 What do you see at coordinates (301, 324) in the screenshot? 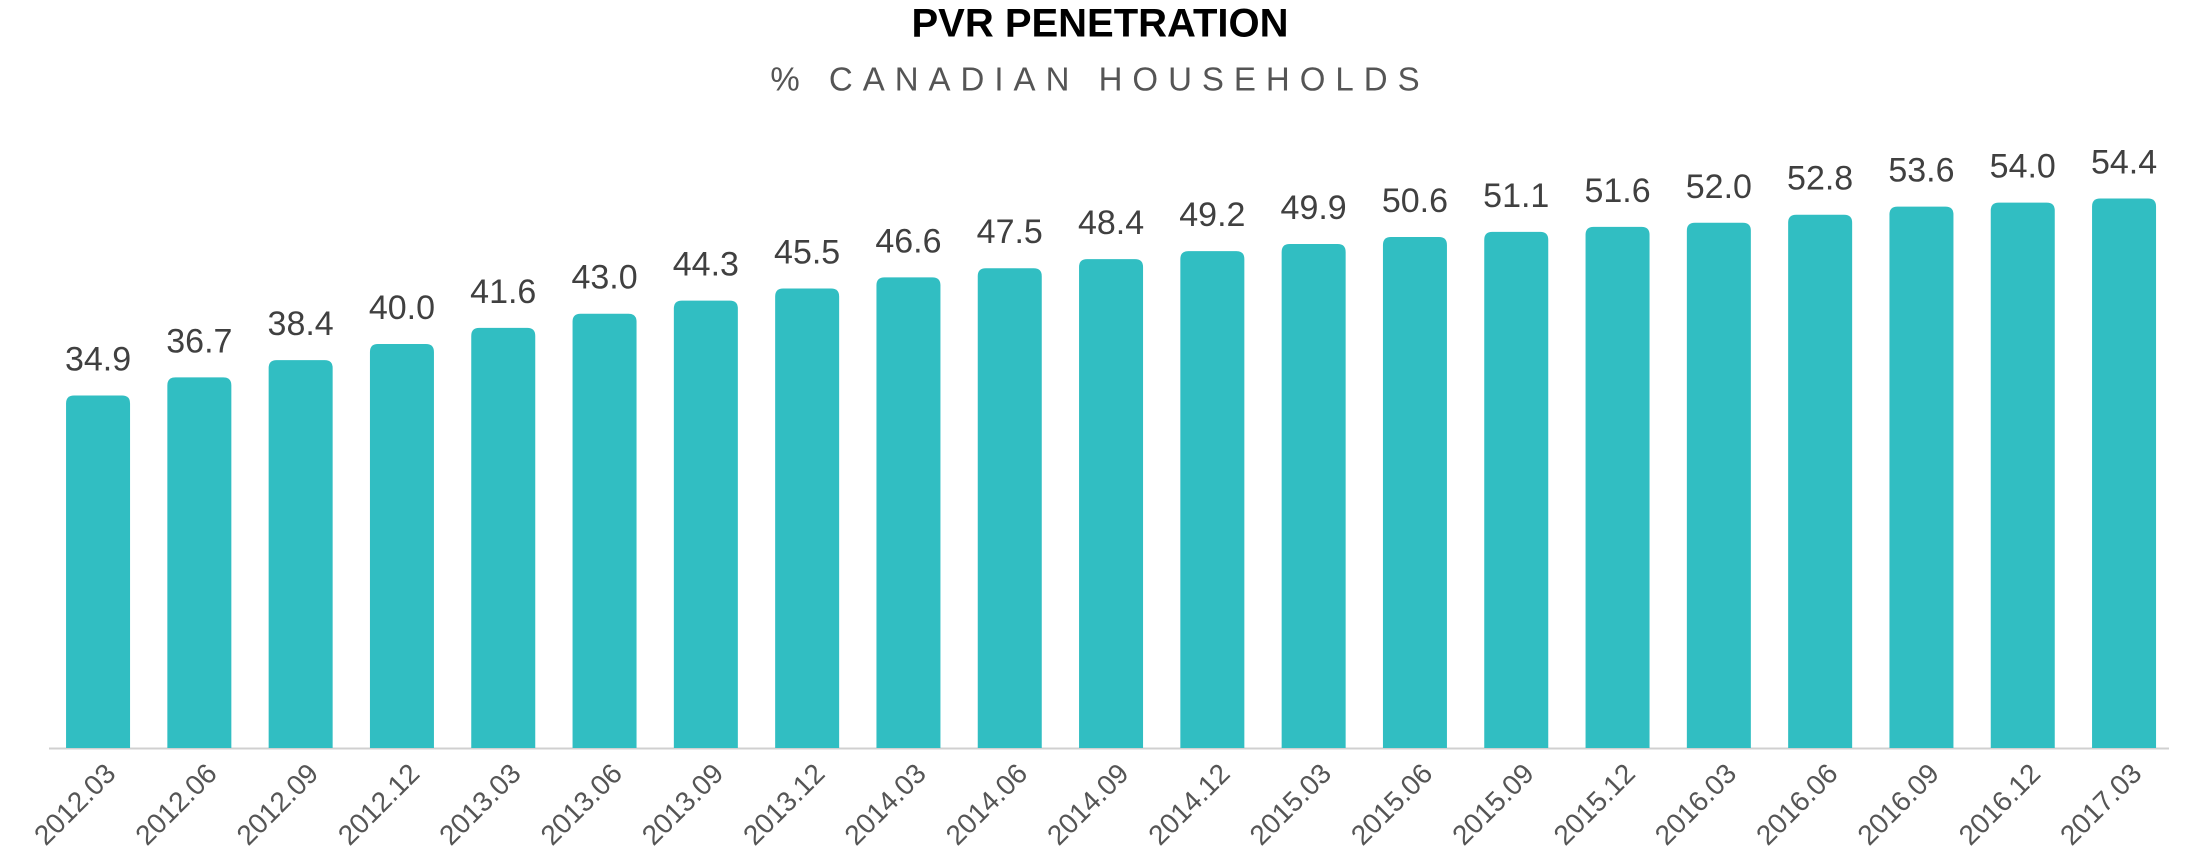
I see `value-label: 38.4` at bounding box center [301, 324].